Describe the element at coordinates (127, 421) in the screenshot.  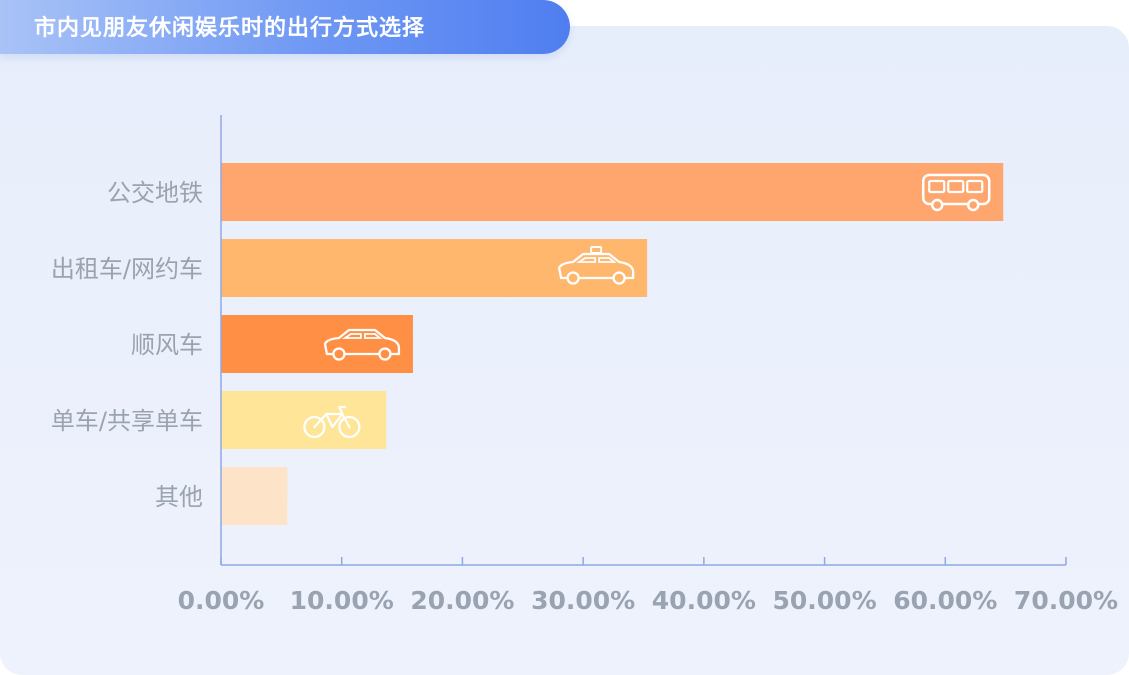
I see `category-label: 单车/共享单车` at that location.